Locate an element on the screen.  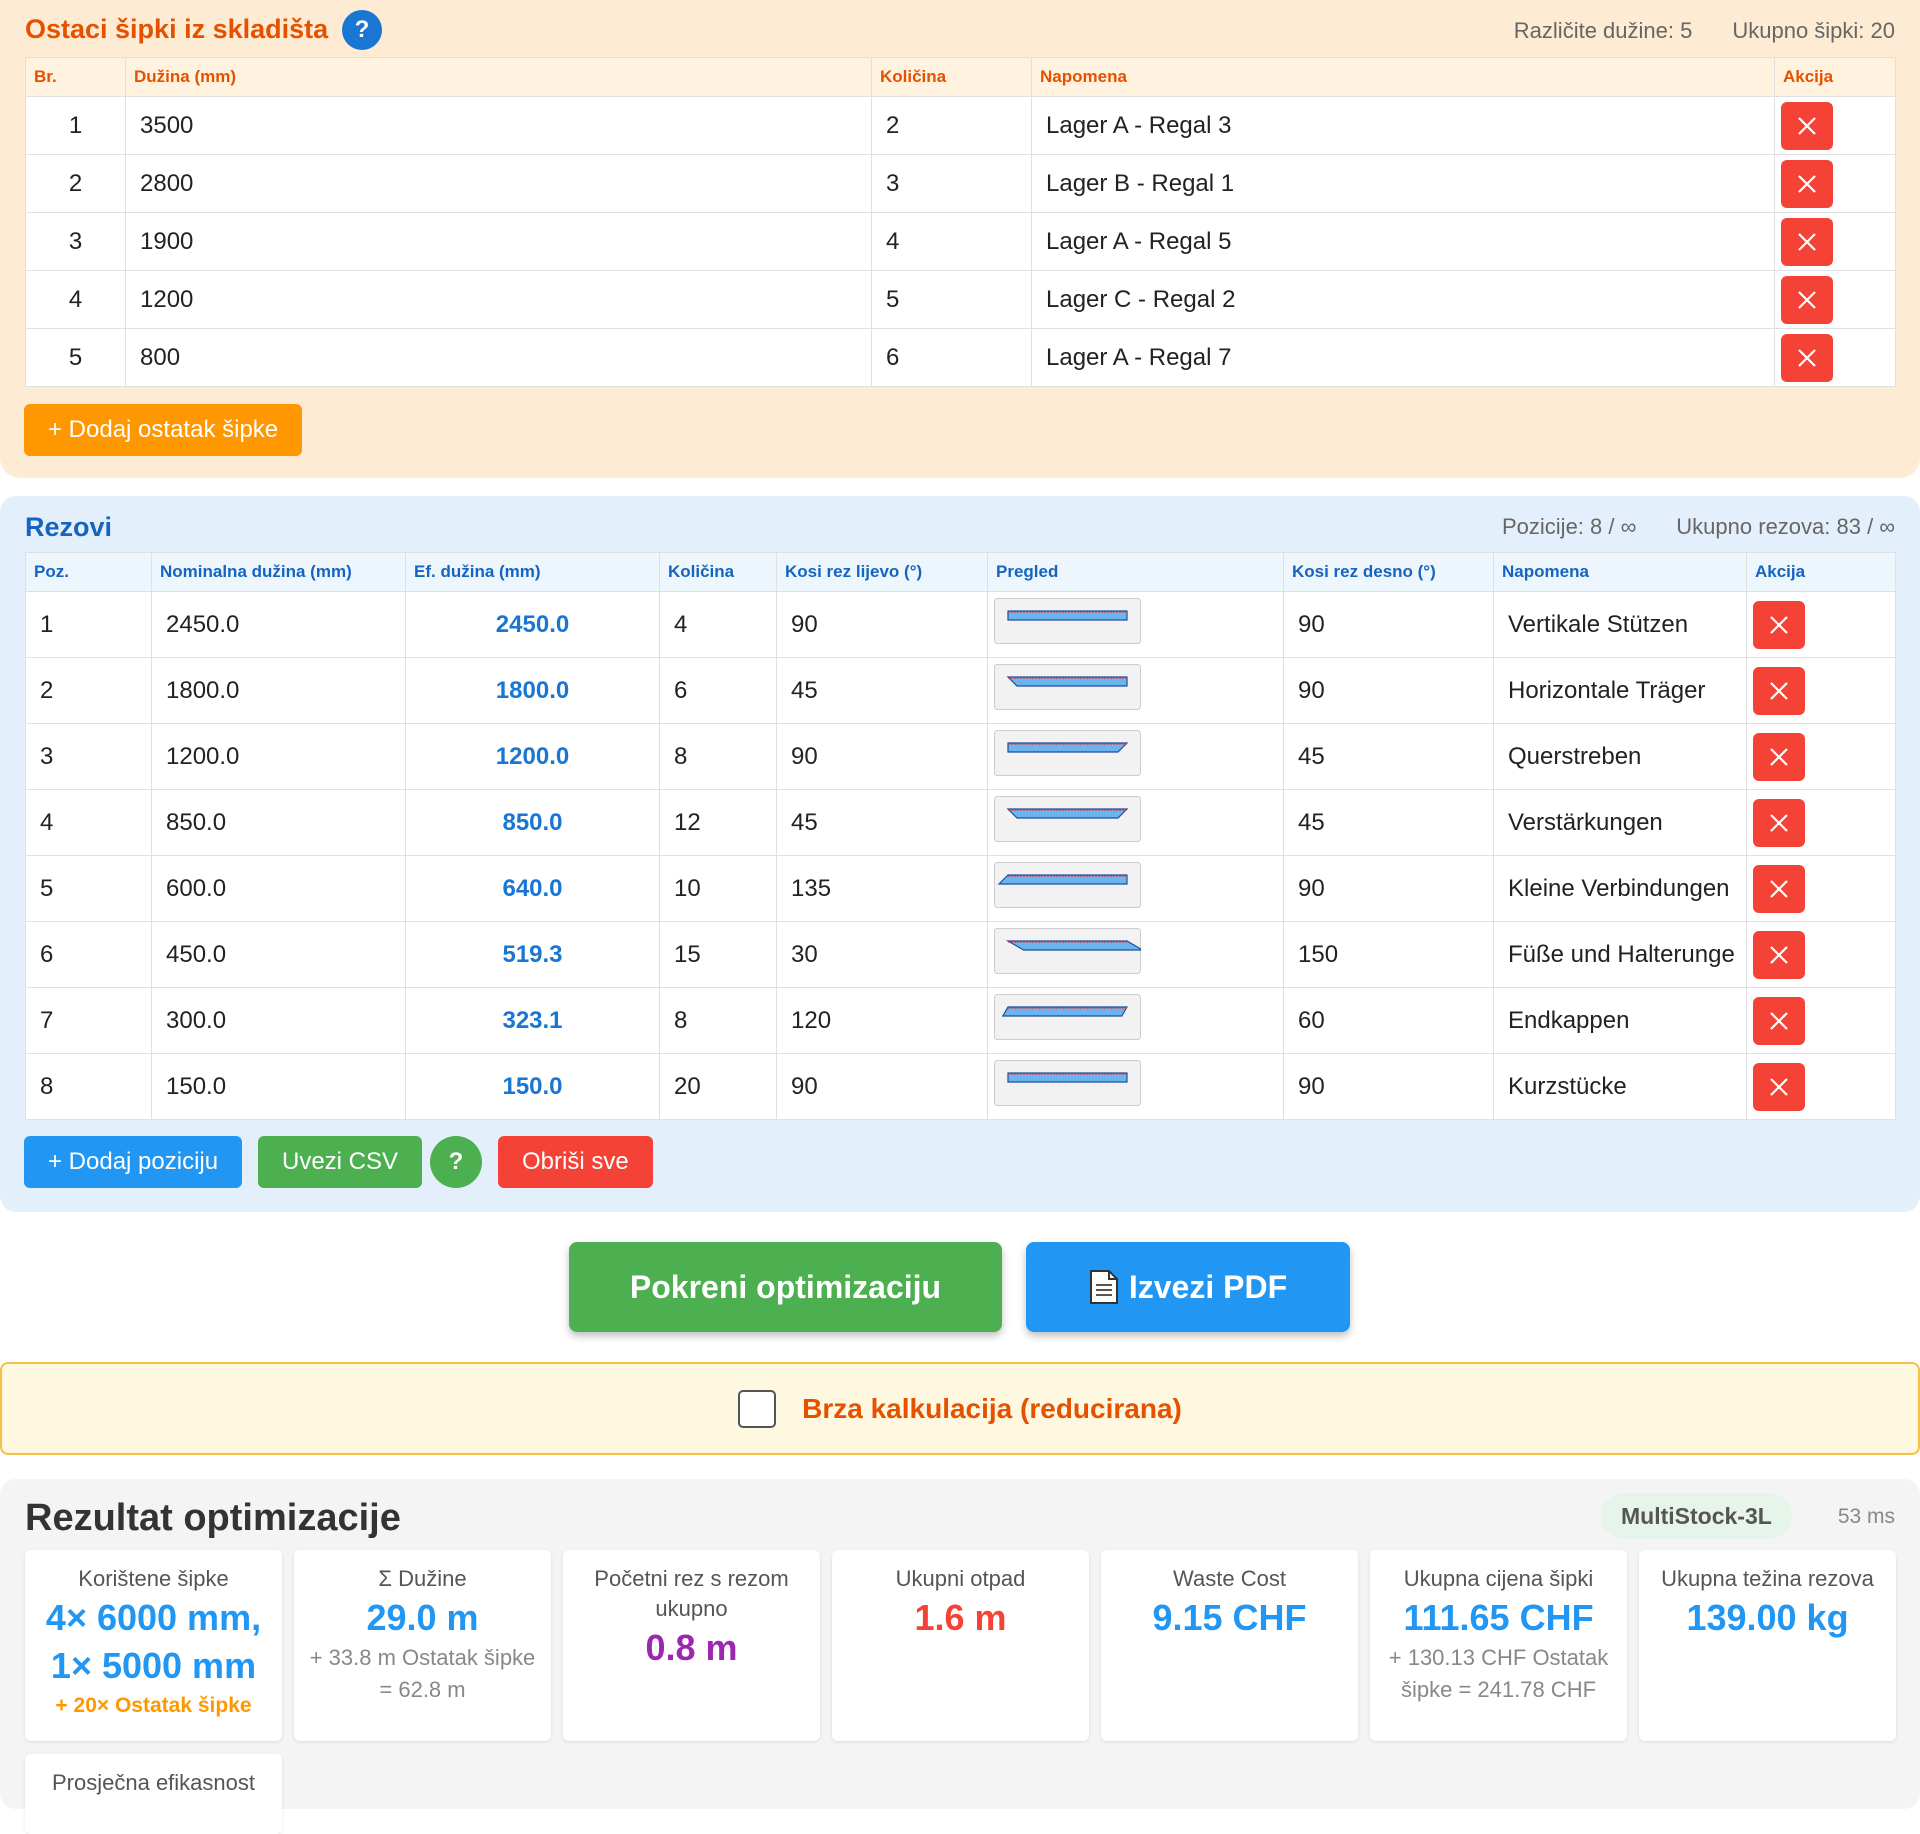
stock-row: 1 3500 2 Lager A - Regal 3 is located at coordinates (960, 125).